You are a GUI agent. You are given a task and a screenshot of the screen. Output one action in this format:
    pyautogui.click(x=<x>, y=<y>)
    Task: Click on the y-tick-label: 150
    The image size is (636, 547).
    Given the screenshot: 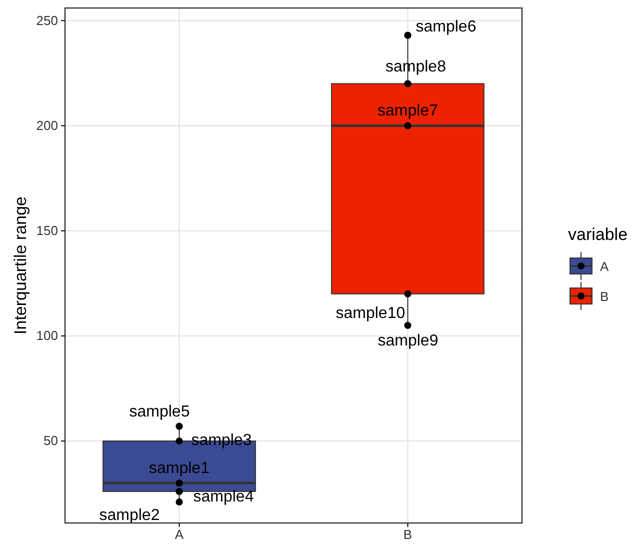 What is the action you would take?
    pyautogui.click(x=47, y=230)
    